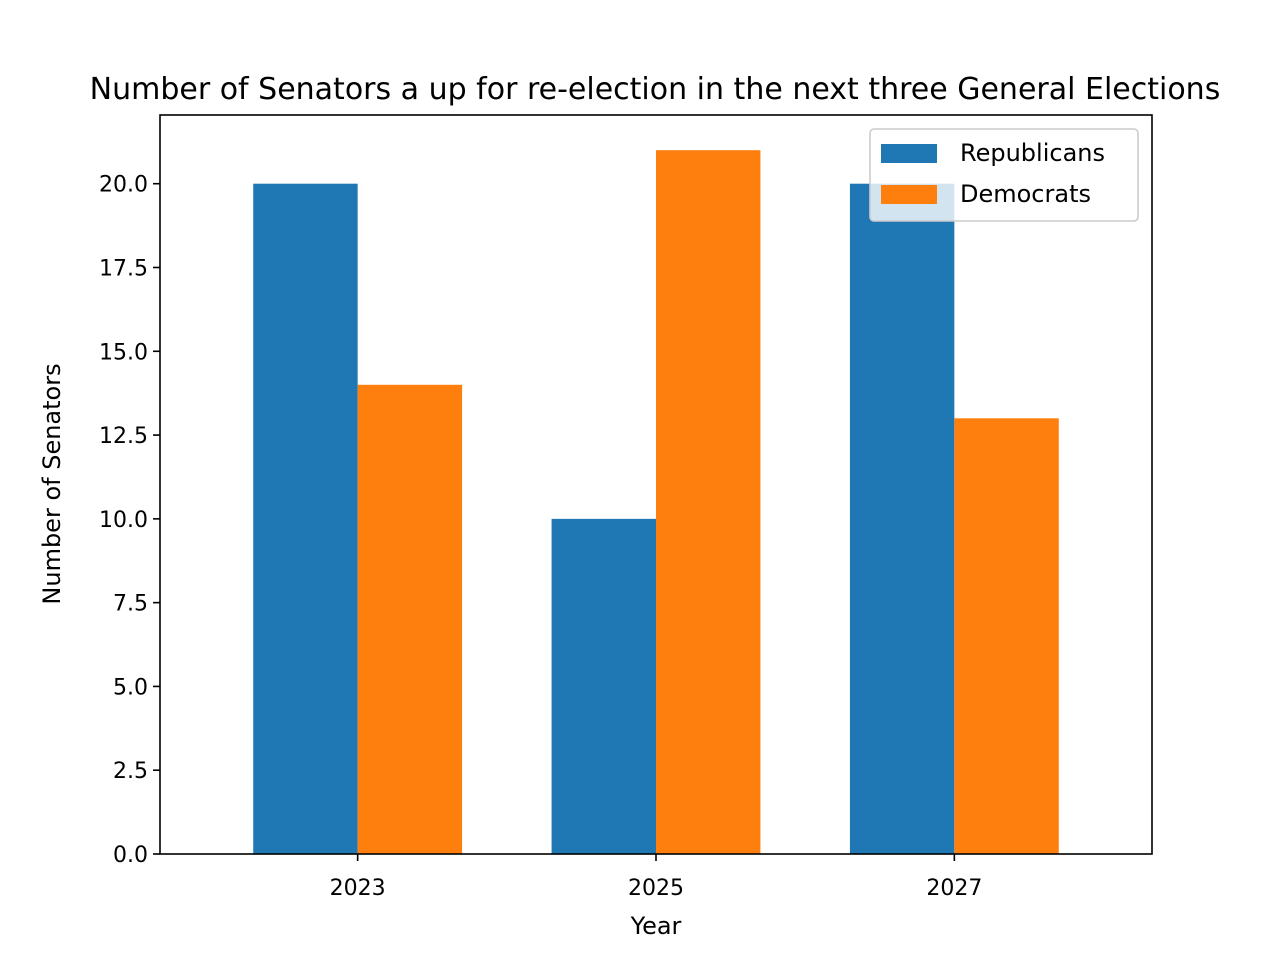 The height and width of the screenshot is (960, 1280). Describe the element at coordinates (130, 604) in the screenshot. I see `y-tick-label: 7.5` at that location.